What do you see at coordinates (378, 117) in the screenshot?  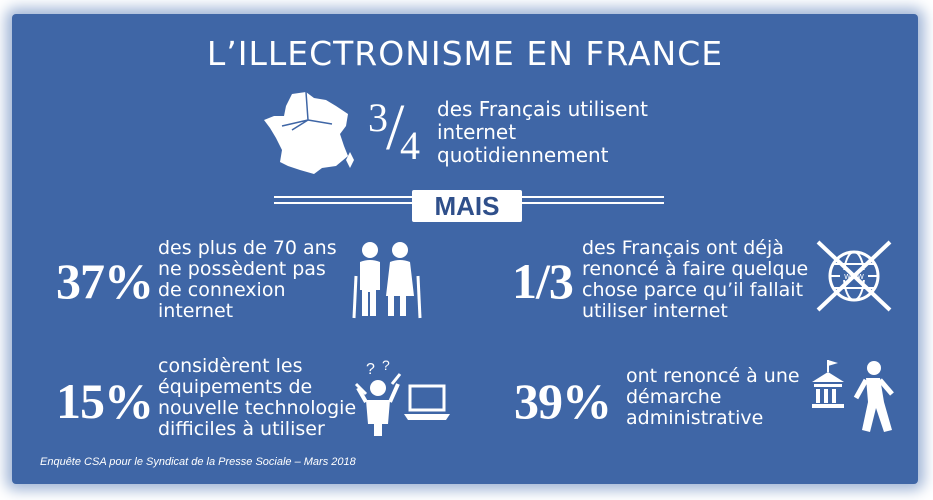 I see `fraction-numerator: 3` at bounding box center [378, 117].